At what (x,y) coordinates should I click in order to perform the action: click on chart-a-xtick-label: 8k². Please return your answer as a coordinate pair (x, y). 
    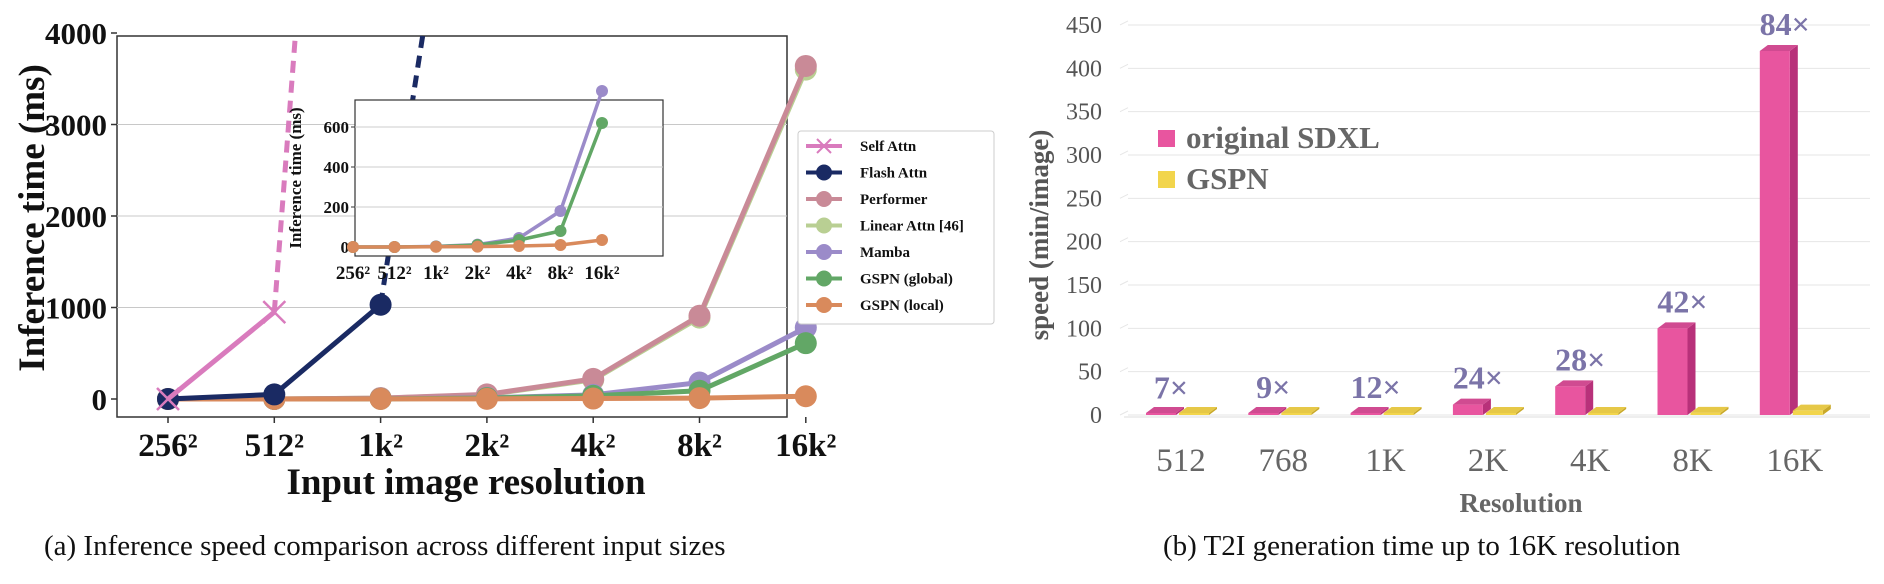
    Looking at the image, I should click on (699, 446).